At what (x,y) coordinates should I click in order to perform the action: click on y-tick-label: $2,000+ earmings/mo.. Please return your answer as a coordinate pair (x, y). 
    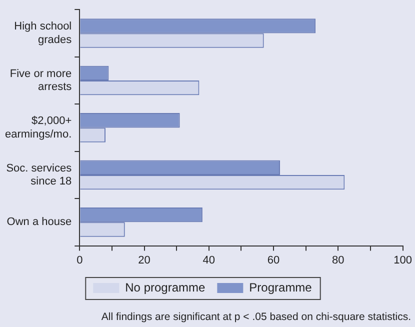
    Looking at the image, I should click on (38, 127).